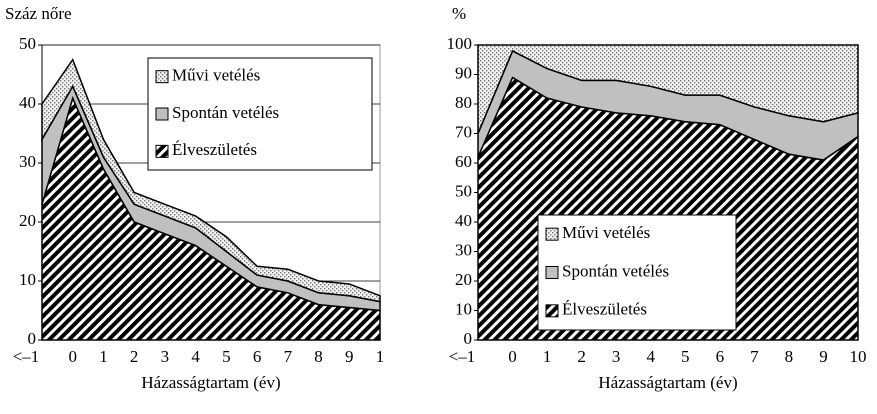 The image size is (877, 414). I want to click on y-tick-label: 70, so click(463, 131).